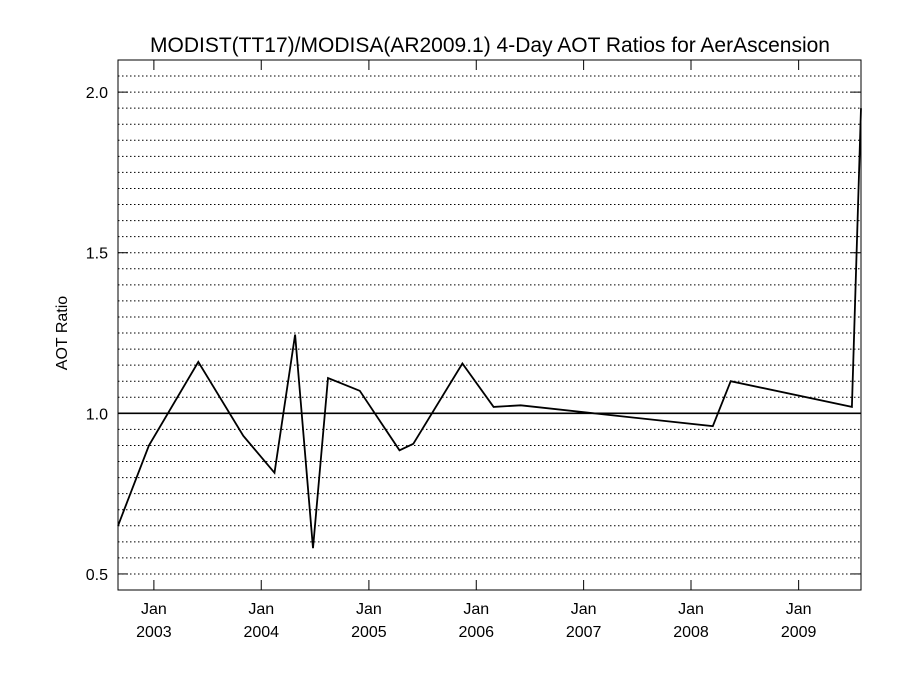 Image resolution: width=900 pixels, height=675 pixels. I want to click on x-tick-year-label: 2008, so click(691, 632).